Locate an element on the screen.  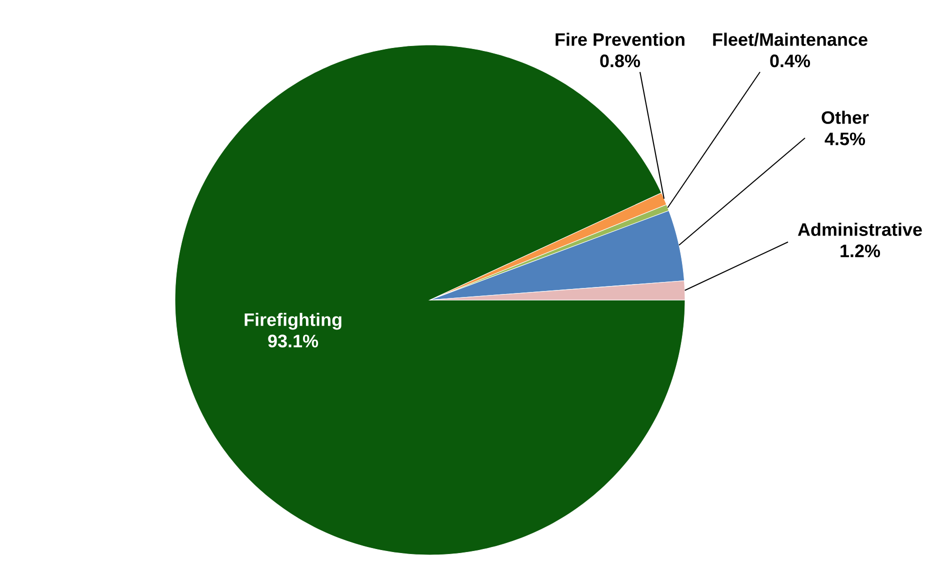
data-label: 0.8% is located at coordinates (620, 61).